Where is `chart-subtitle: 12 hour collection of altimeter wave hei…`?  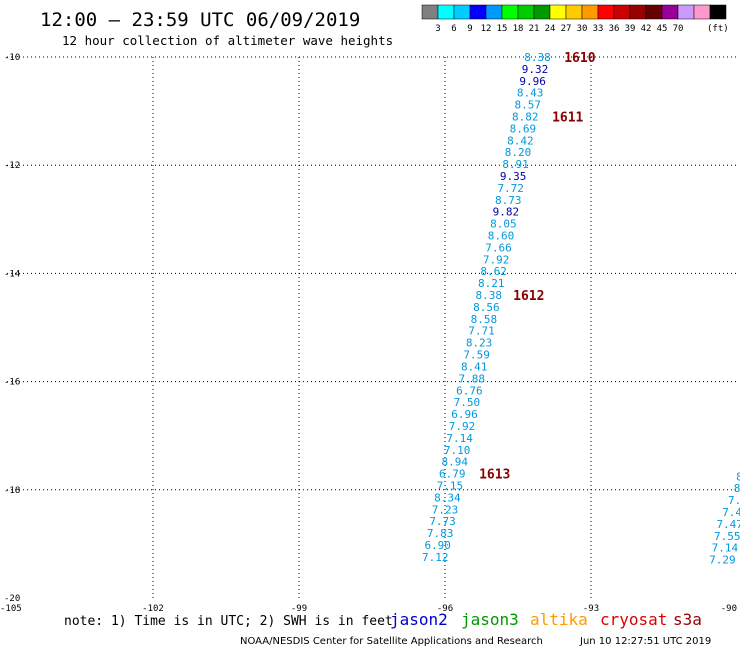 chart-subtitle: 12 hour collection of altimeter wave hei… is located at coordinates (227, 40).